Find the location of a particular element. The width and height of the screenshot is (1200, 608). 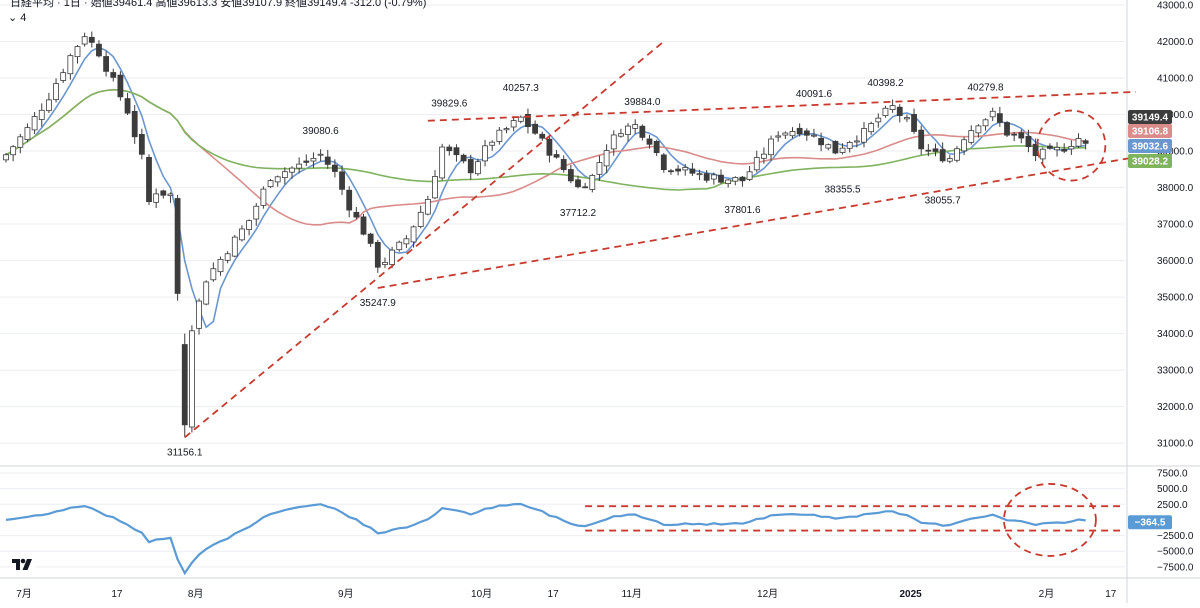

time-tick-label: 2025 is located at coordinates (910, 594).